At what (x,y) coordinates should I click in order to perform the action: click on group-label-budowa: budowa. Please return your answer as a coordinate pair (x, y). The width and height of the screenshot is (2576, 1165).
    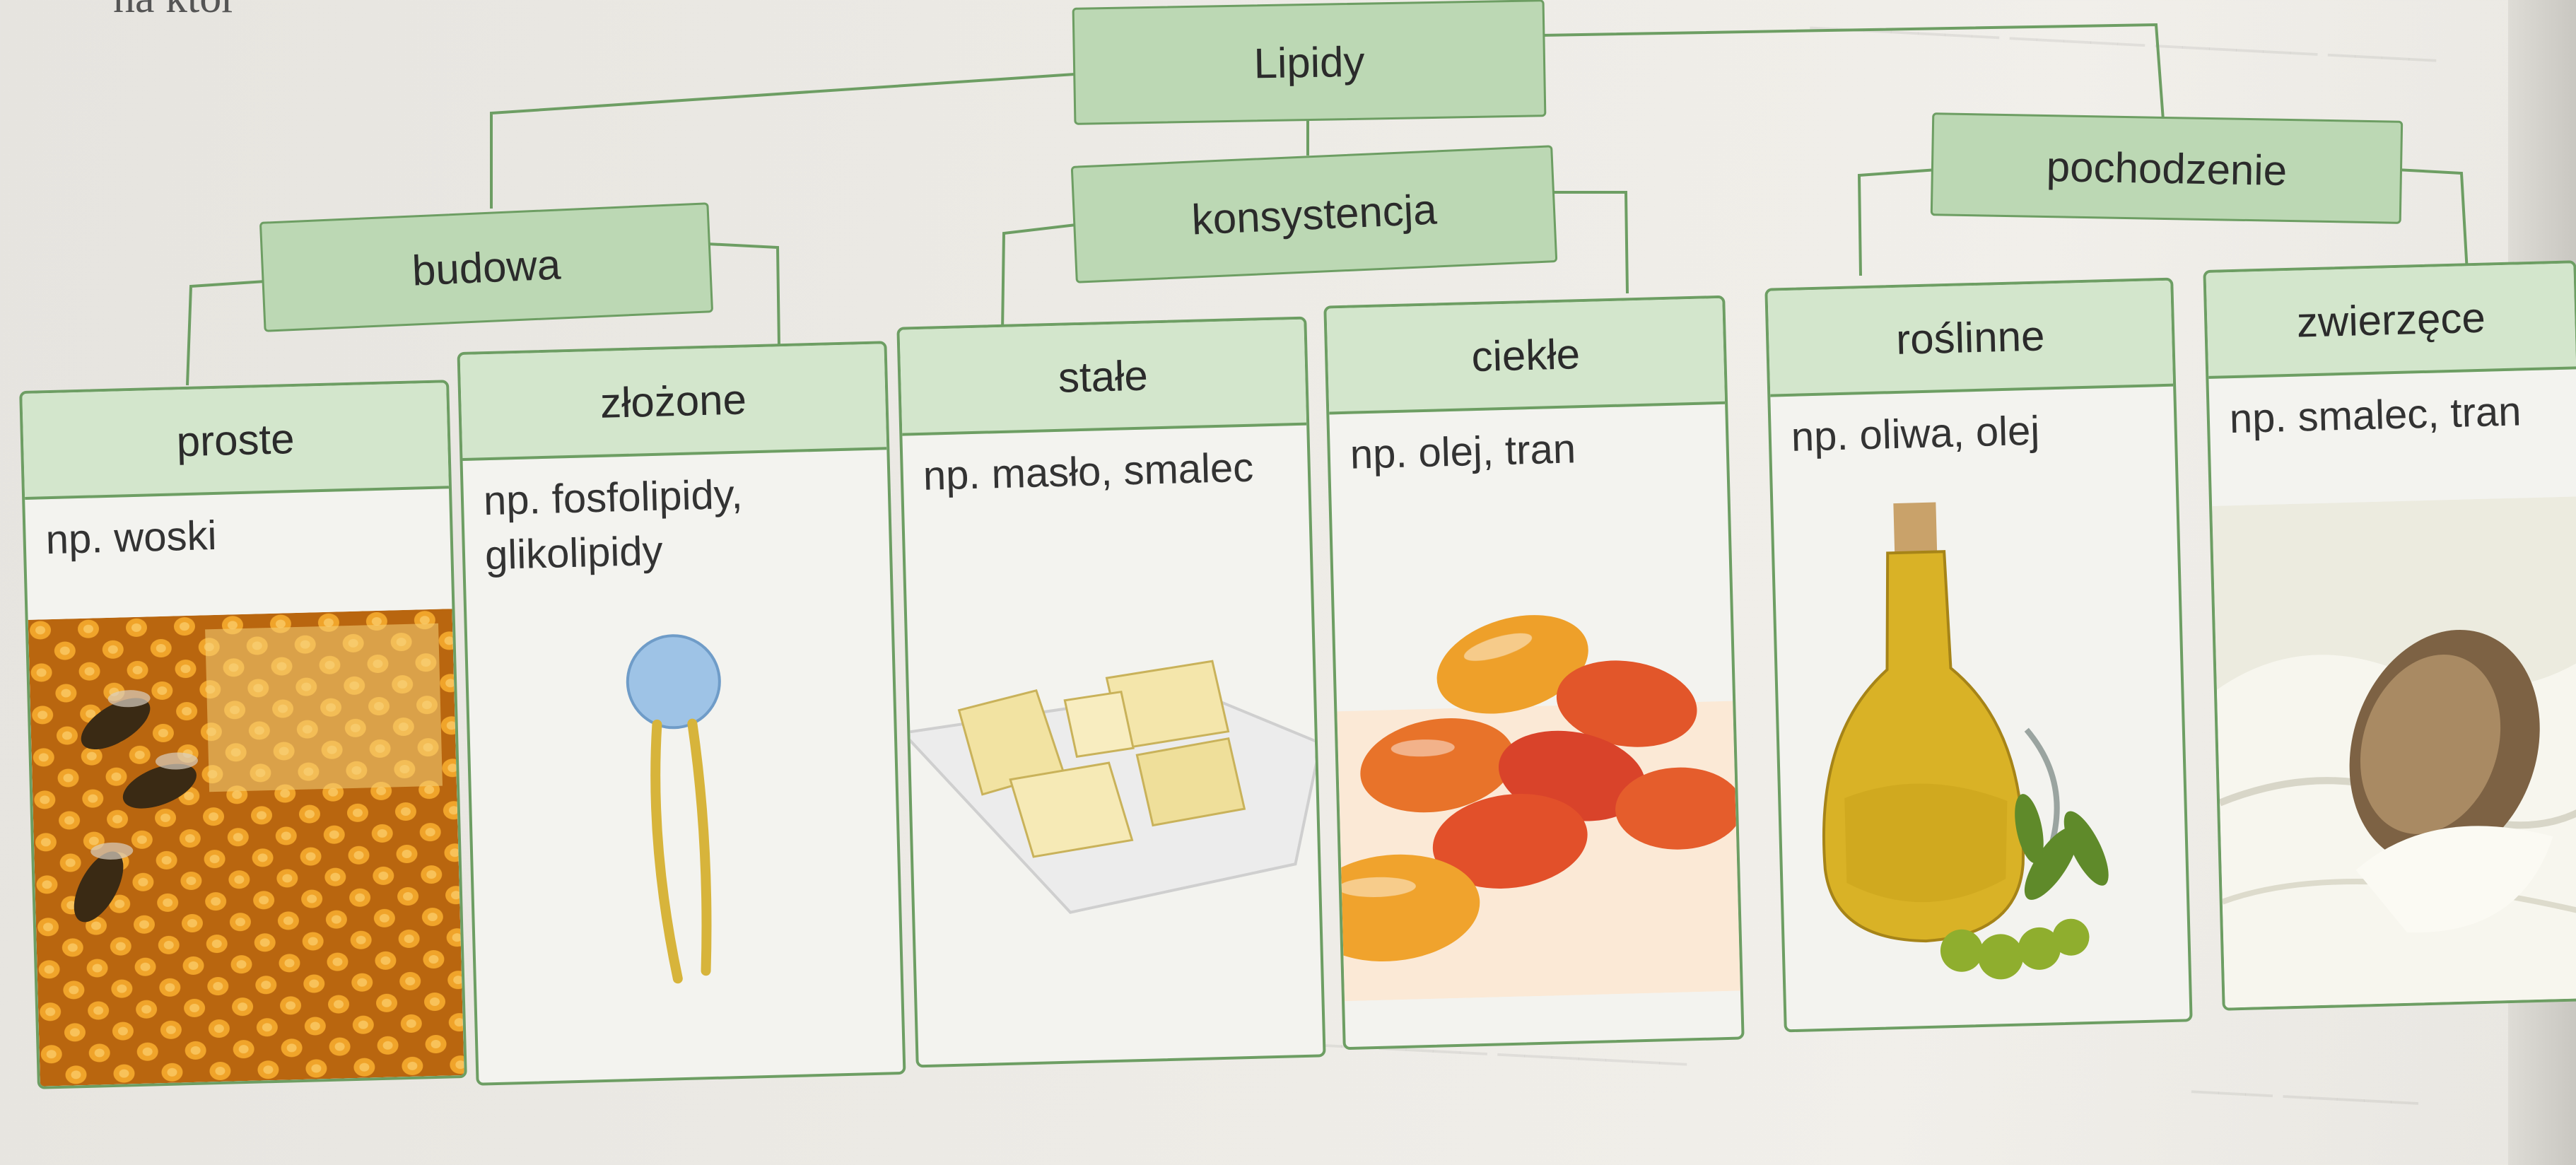
    Looking at the image, I should click on (487, 267).